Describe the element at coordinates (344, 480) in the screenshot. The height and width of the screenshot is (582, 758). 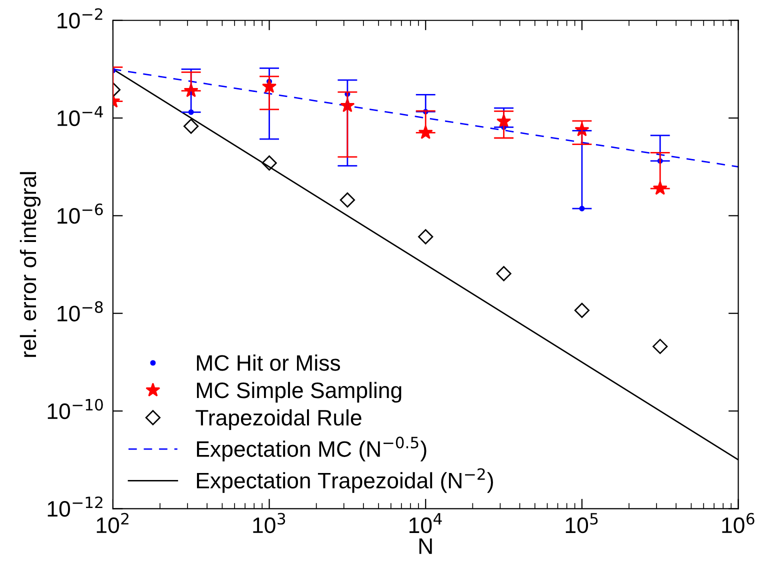
I see `legend-label: Expectation Trapezoidal (N$^{−2}$)` at that location.